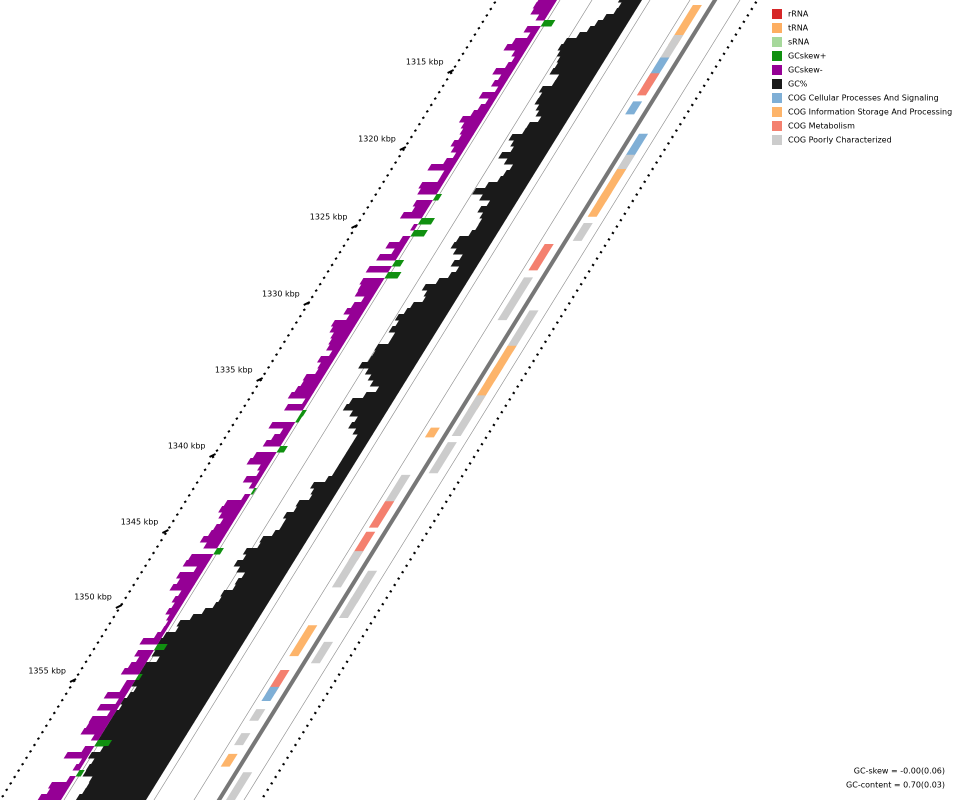  I want to click on ruler-label: 1320 kbp, so click(377, 139).